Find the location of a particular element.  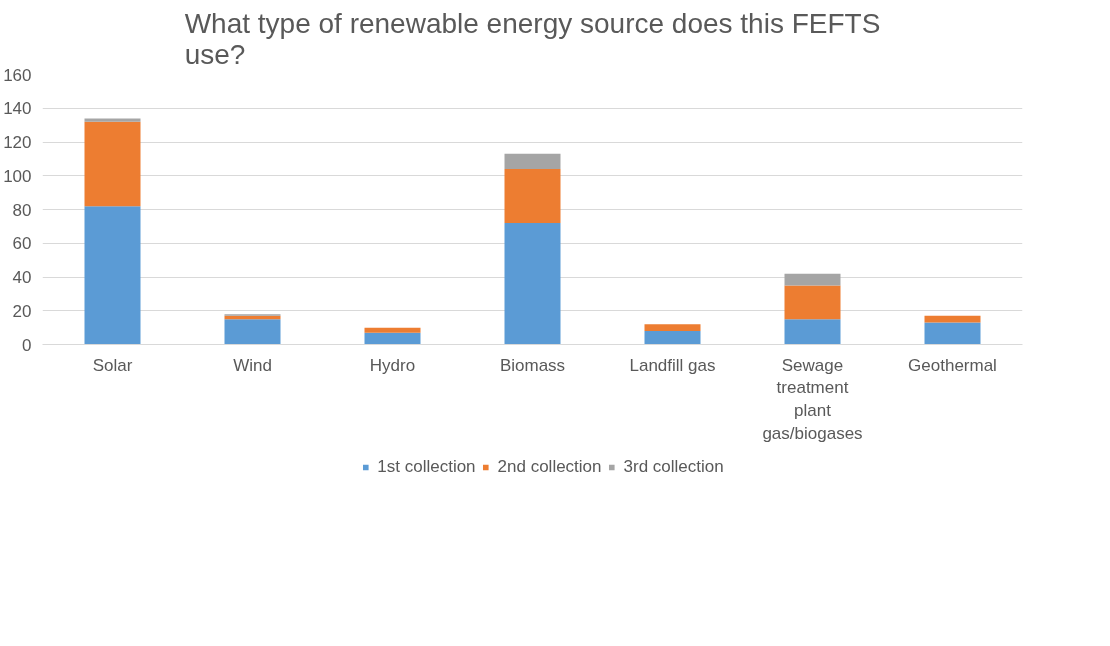

x-tick-label: Wind is located at coordinates (252, 365).